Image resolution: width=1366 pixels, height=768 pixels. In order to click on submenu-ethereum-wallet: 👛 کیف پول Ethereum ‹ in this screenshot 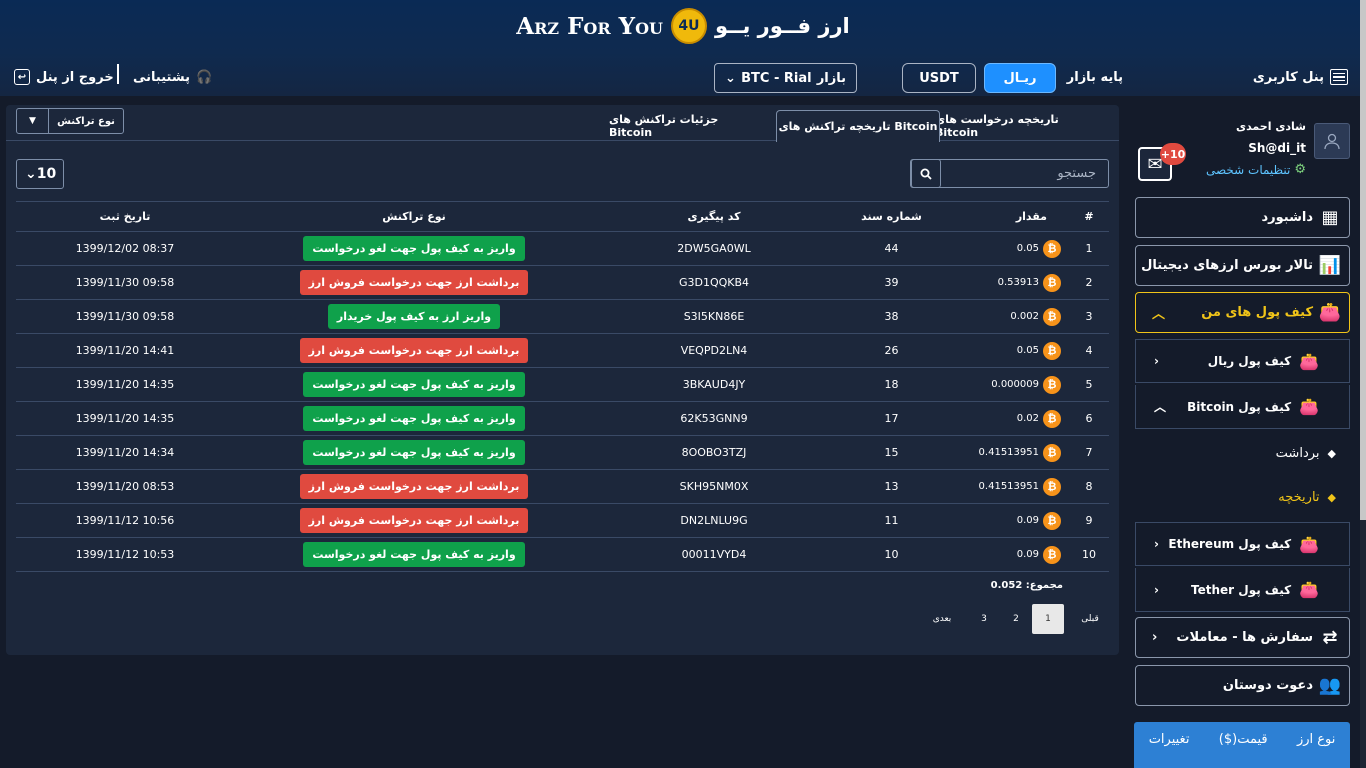, I will do `click(1242, 544)`.